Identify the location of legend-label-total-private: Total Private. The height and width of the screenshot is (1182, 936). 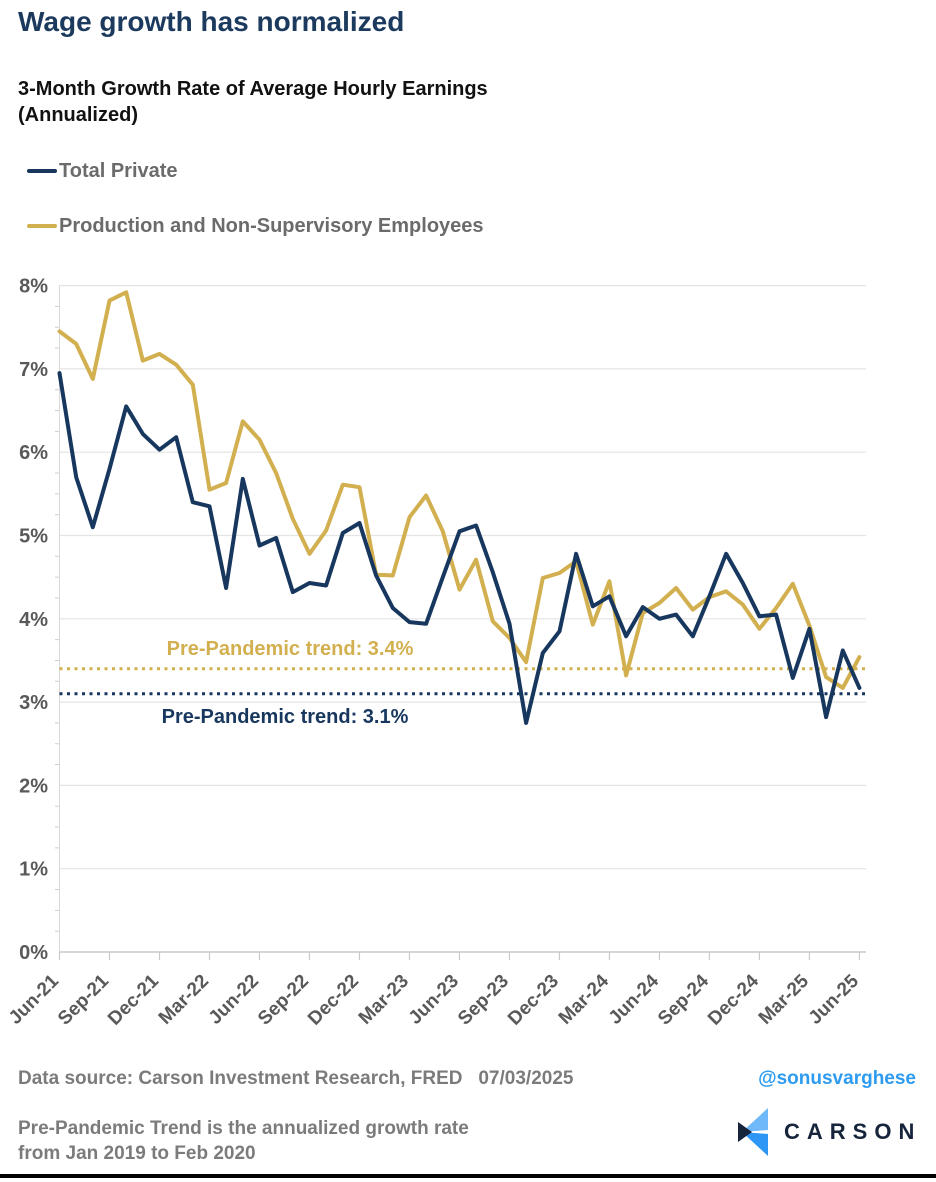
(118, 170).